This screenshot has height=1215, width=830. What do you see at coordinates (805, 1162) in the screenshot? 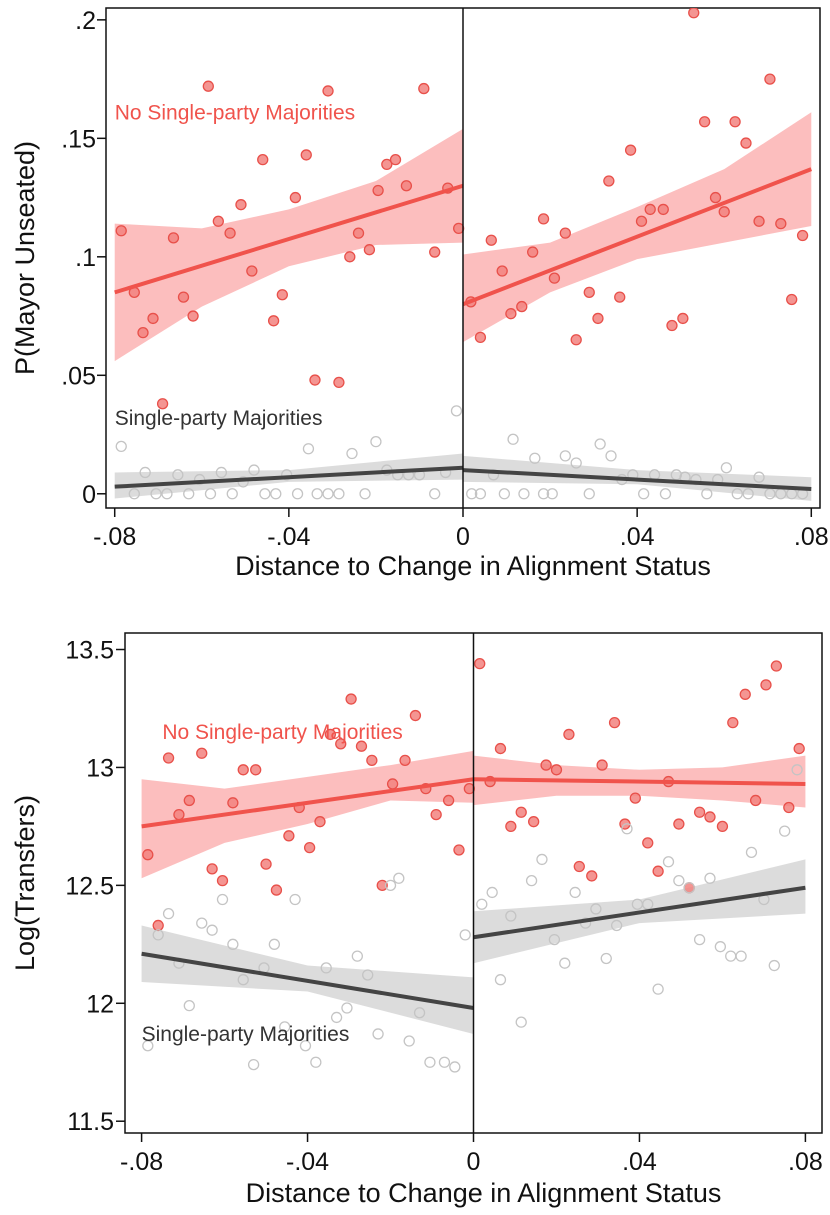
I see `x-tick-label: .08` at bounding box center [805, 1162].